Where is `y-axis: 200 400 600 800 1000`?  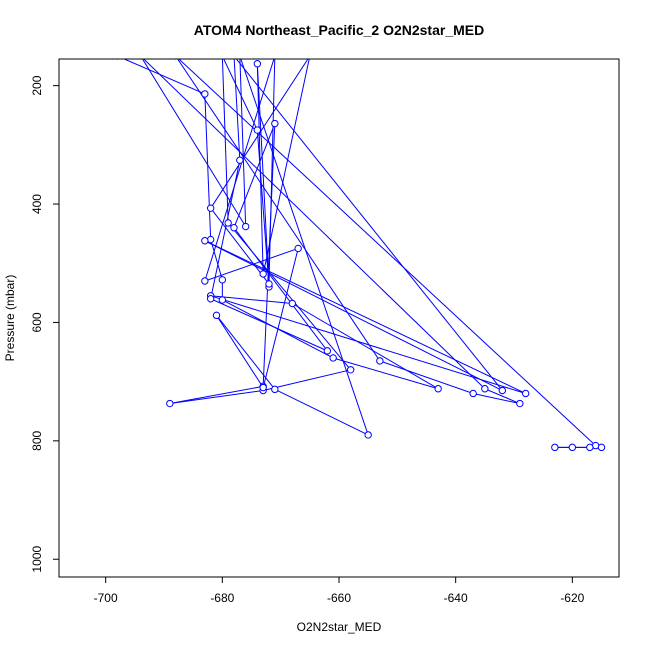 y-axis: 200 400 600 800 1000 is located at coordinates (44, 324).